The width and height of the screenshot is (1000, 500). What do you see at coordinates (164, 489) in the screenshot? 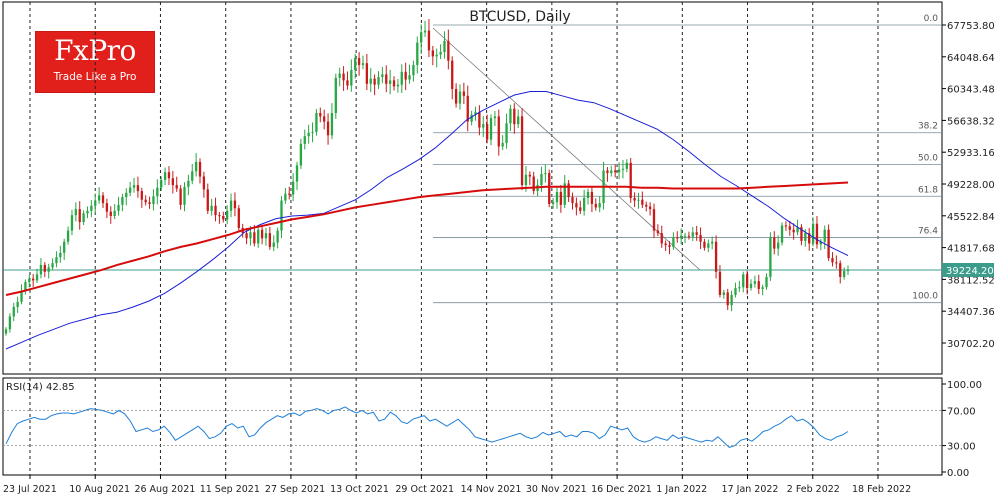
I see `x-tick-label: 26 Aug 2021` at bounding box center [164, 489].